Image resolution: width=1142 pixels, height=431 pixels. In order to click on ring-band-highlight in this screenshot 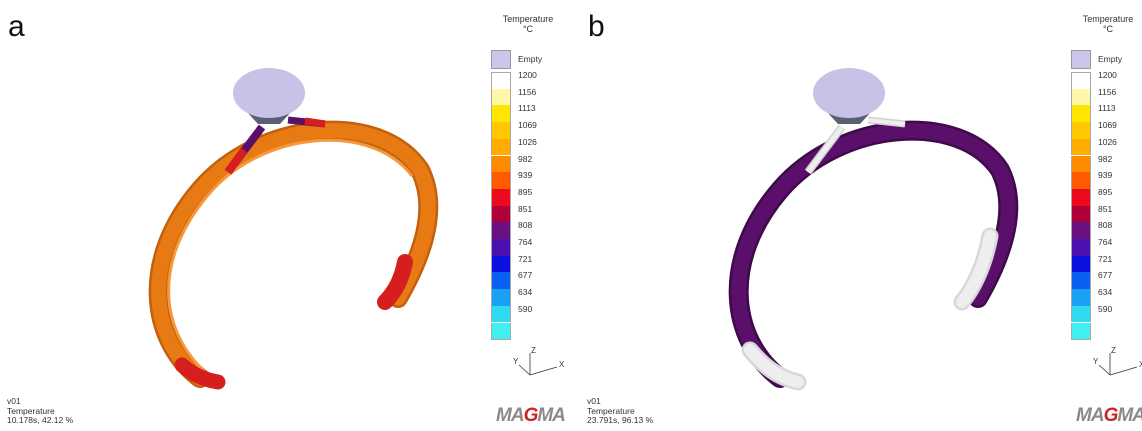, I will do `click(290, 256)`.